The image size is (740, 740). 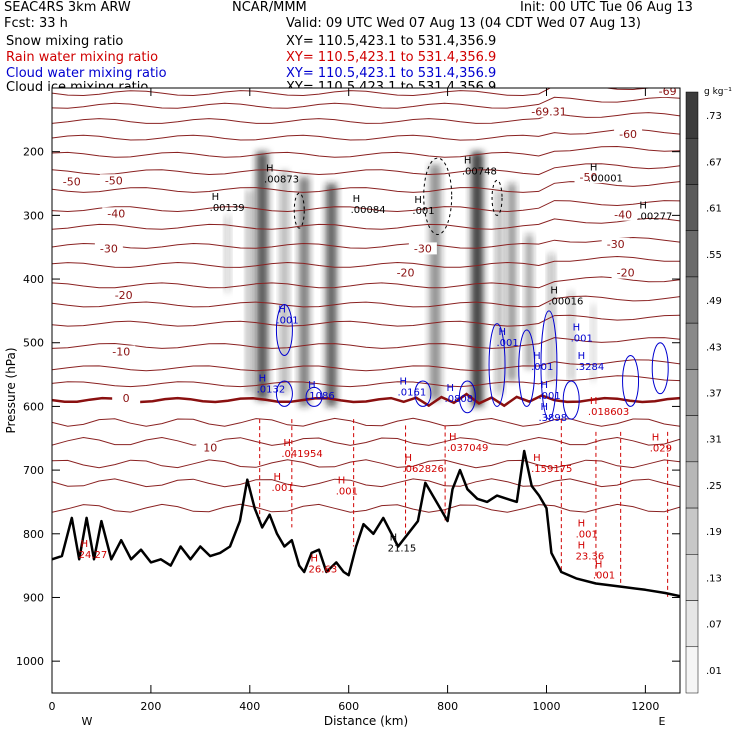 I want to click on maximum-label: .00748, so click(x=479, y=172).